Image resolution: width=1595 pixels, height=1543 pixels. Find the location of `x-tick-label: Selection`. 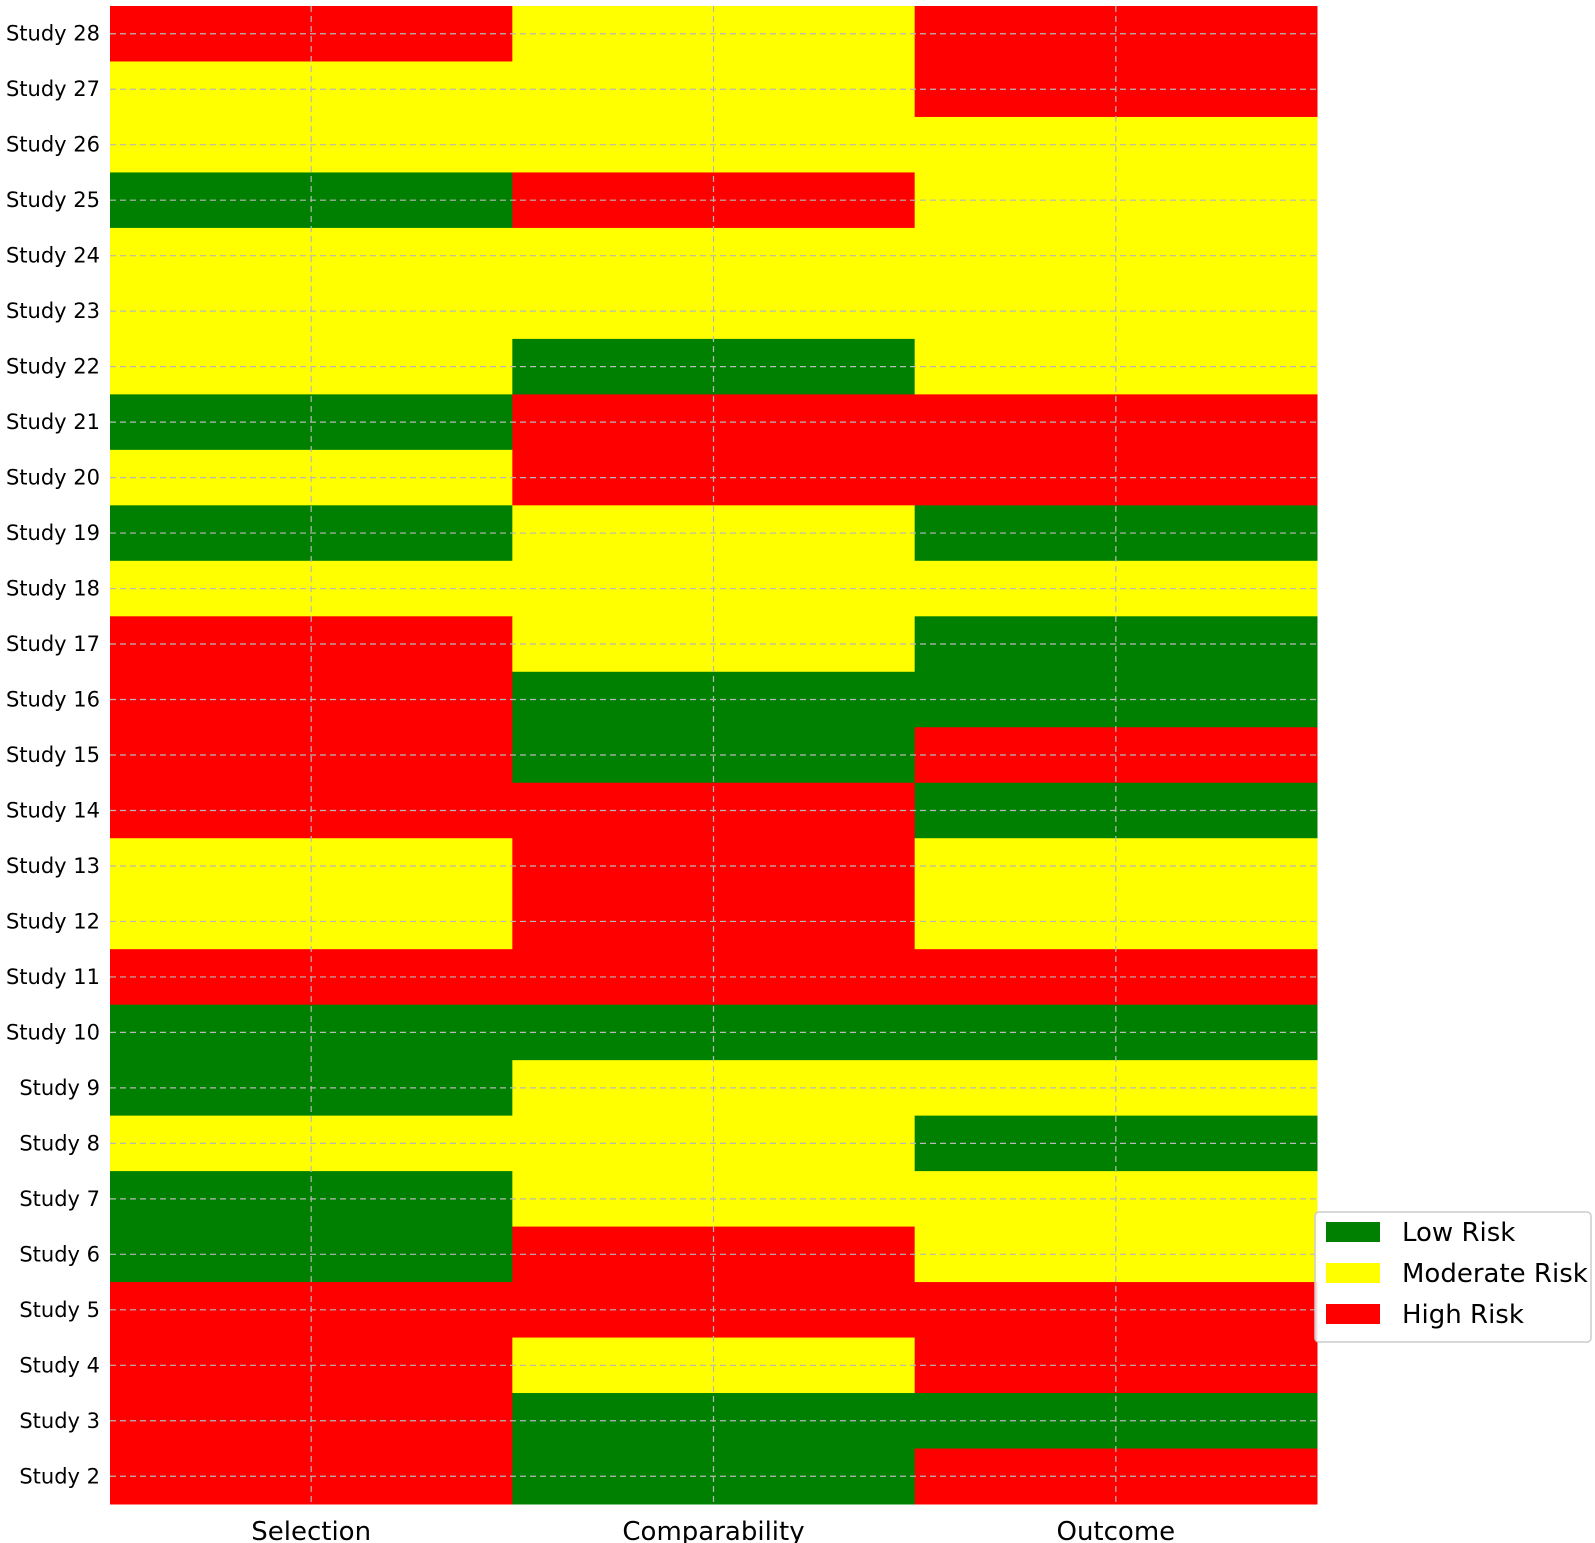

x-tick-label: Selection is located at coordinates (311, 1530).